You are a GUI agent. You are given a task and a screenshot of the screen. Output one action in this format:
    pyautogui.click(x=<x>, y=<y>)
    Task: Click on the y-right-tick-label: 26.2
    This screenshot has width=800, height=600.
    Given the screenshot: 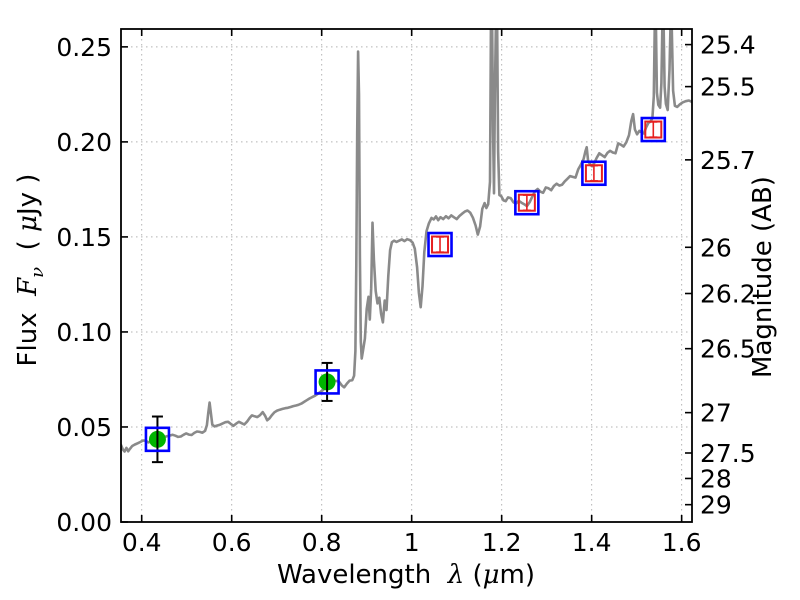 What is the action you would take?
    pyautogui.click(x=728, y=294)
    